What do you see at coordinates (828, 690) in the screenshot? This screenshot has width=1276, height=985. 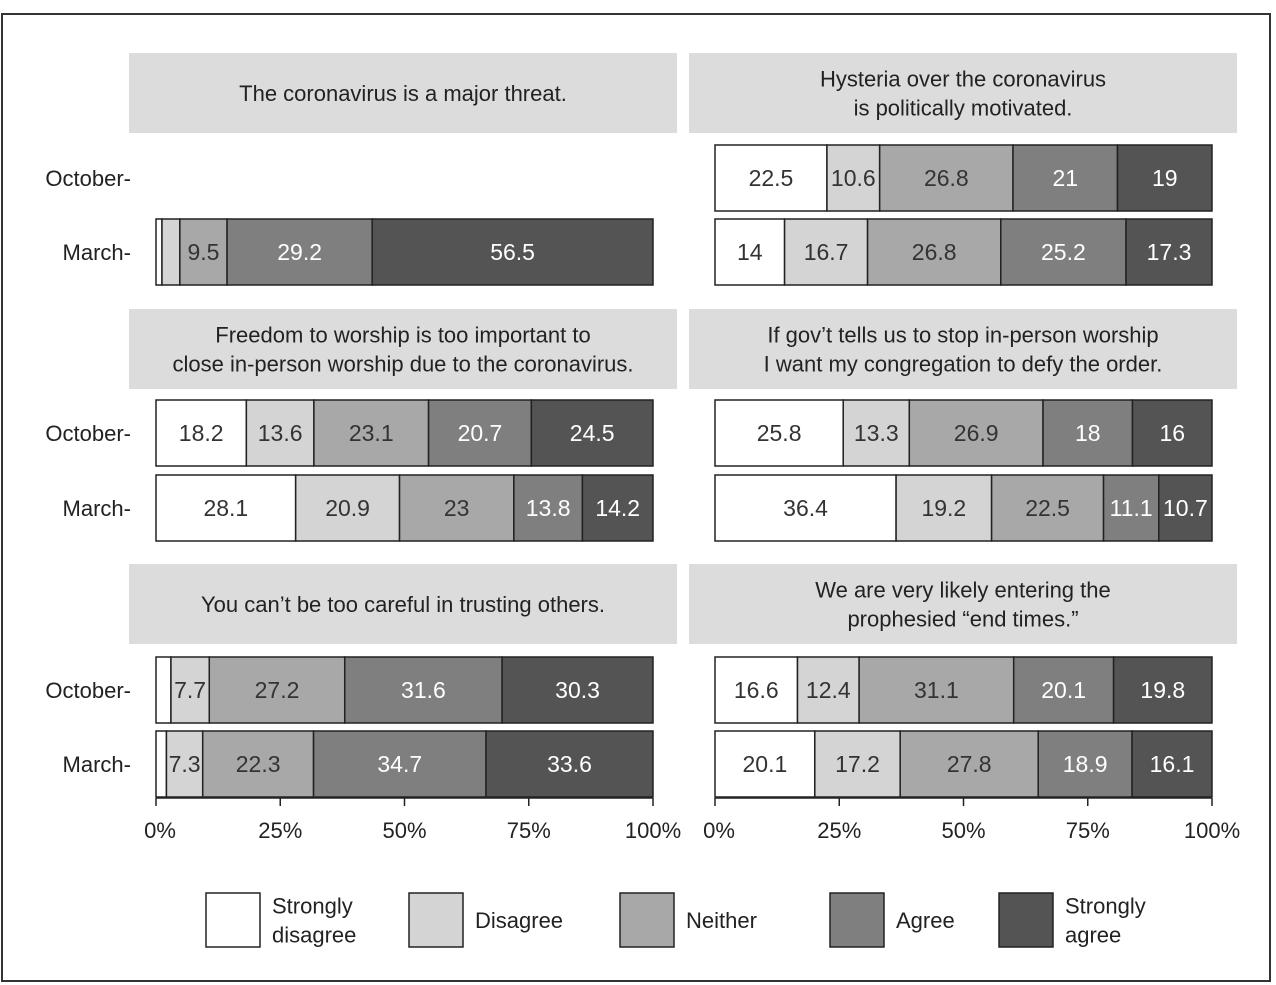 I see `data-label: 12.4` at bounding box center [828, 690].